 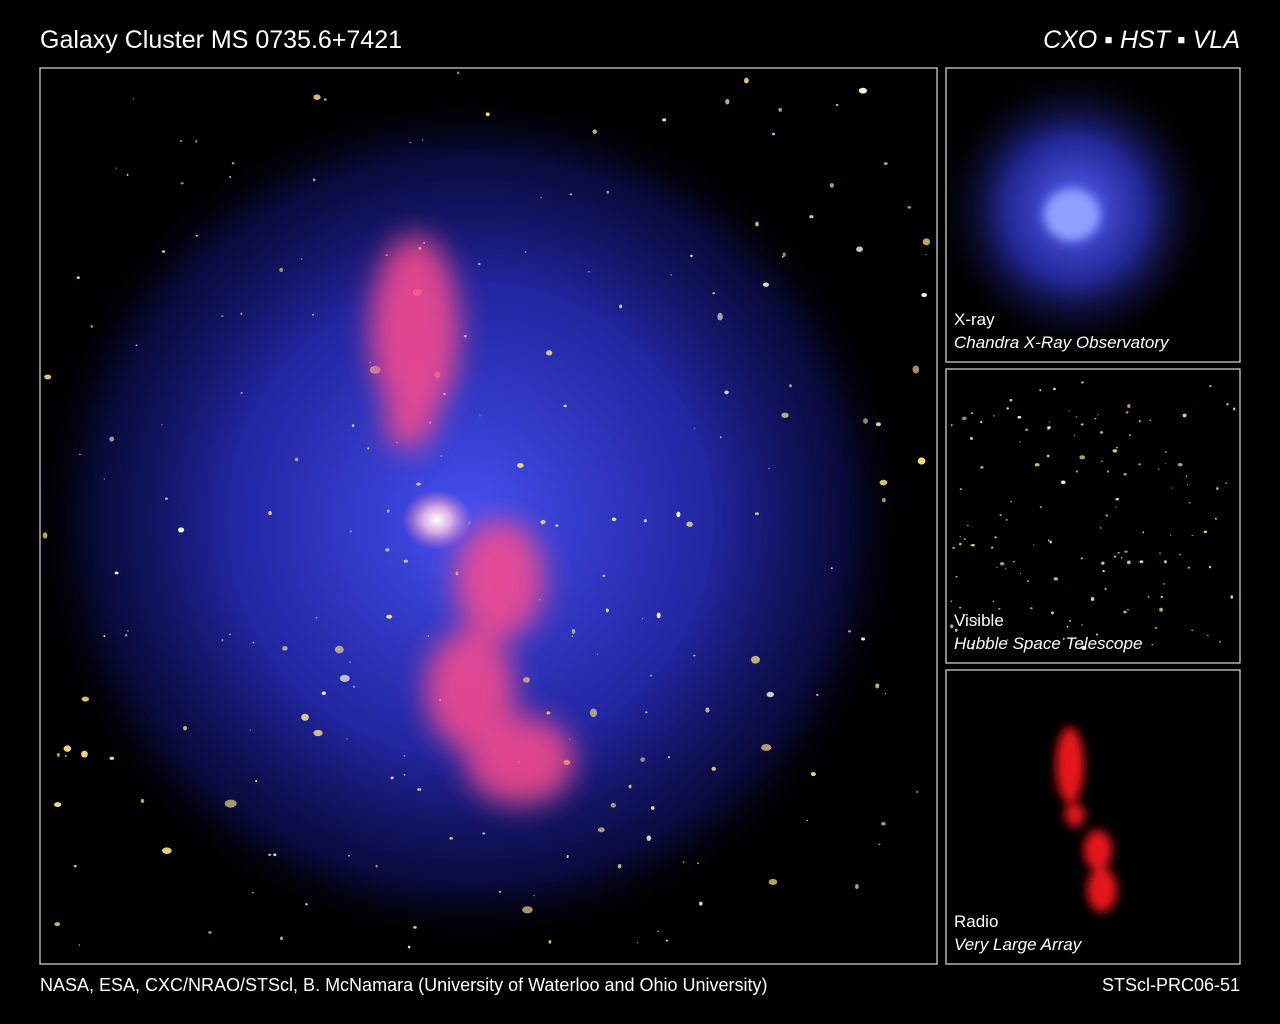 I want to click on panel-source: Very Large Array, so click(x=1018, y=944).